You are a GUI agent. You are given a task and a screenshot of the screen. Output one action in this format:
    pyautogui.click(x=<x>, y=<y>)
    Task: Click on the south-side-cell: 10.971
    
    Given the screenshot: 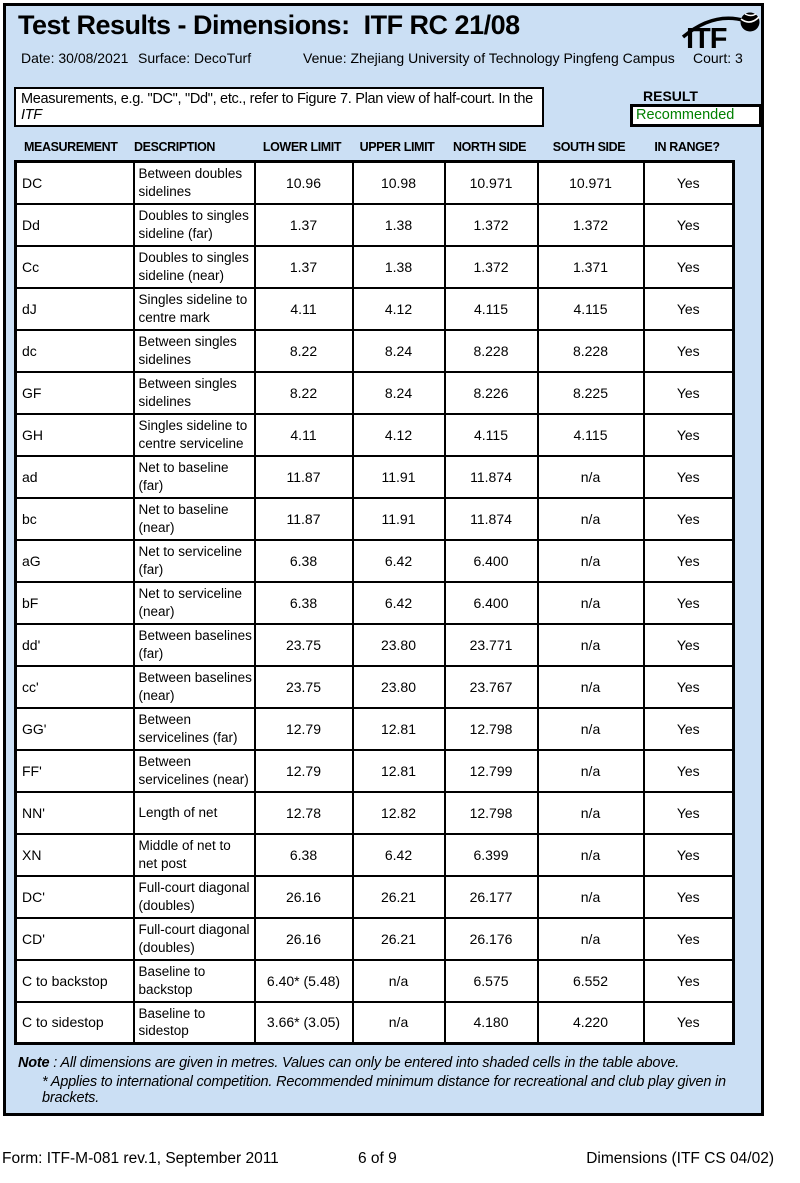 What is the action you would take?
    pyautogui.click(x=590, y=182)
    